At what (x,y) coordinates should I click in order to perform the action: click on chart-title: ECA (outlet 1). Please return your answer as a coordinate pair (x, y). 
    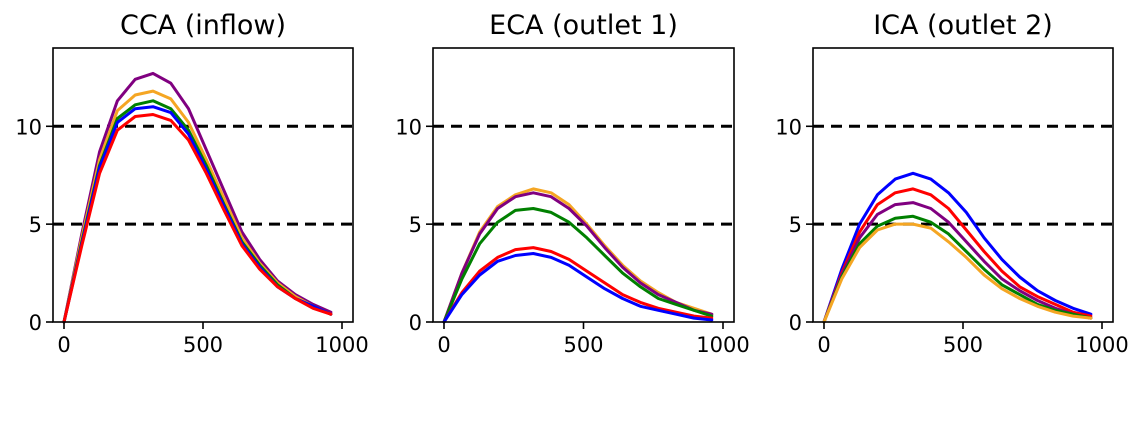
    Looking at the image, I should click on (583, 25).